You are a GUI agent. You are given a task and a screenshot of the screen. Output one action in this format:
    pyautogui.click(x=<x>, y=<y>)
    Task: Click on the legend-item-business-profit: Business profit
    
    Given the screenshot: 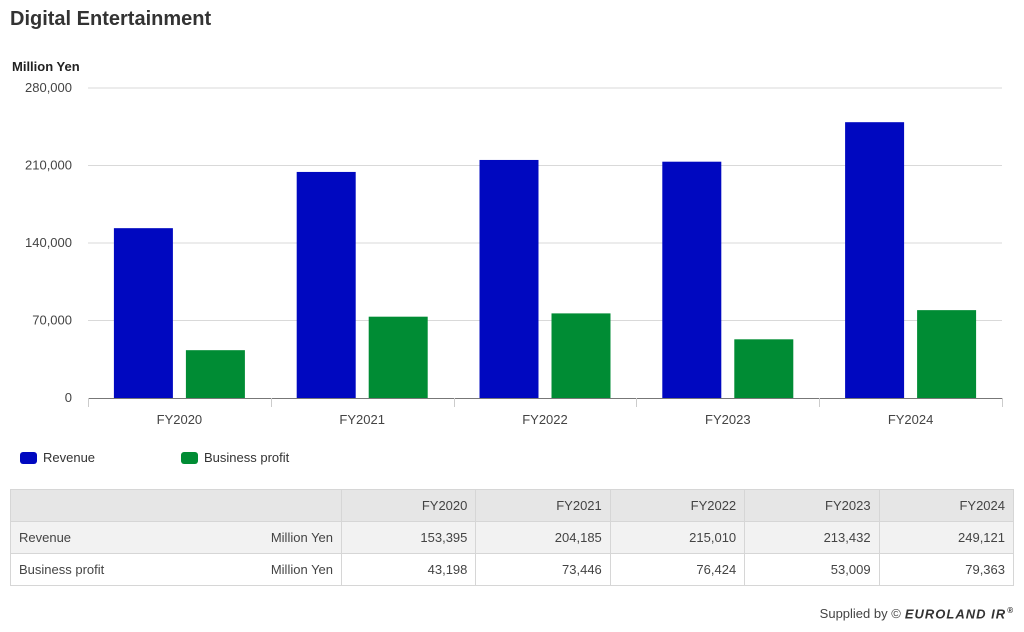 What is the action you would take?
    pyautogui.click(x=235, y=457)
    